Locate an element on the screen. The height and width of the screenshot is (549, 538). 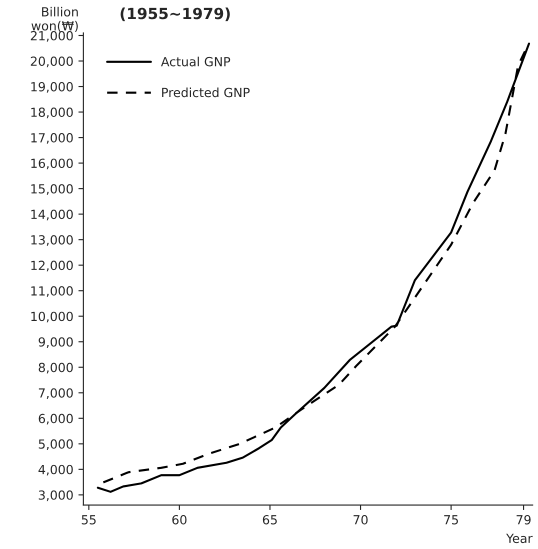
y-axis-title: Billion won(₩) is located at coordinates (55, 19).